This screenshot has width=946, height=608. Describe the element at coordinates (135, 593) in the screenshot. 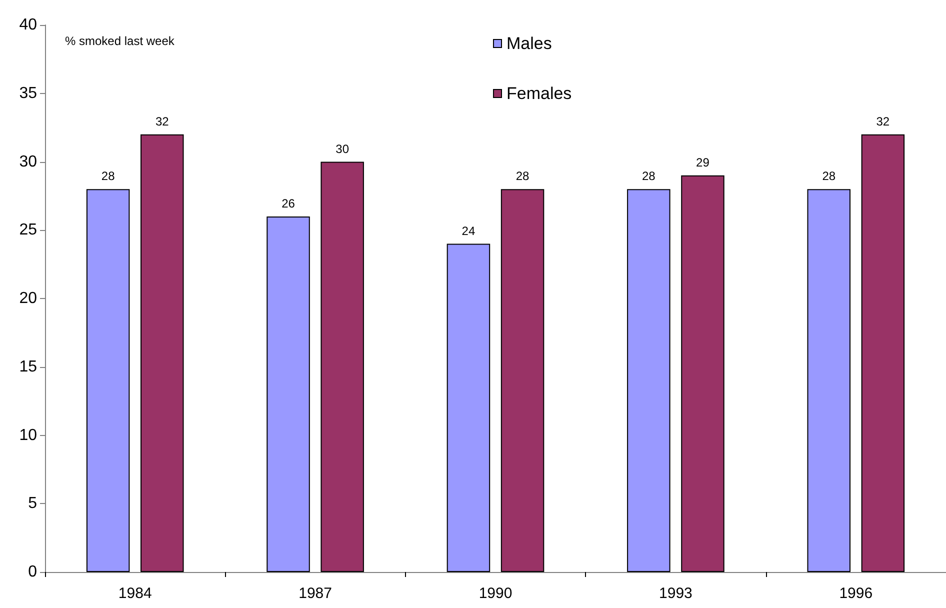

I see `x-tick-label: 1984` at that location.